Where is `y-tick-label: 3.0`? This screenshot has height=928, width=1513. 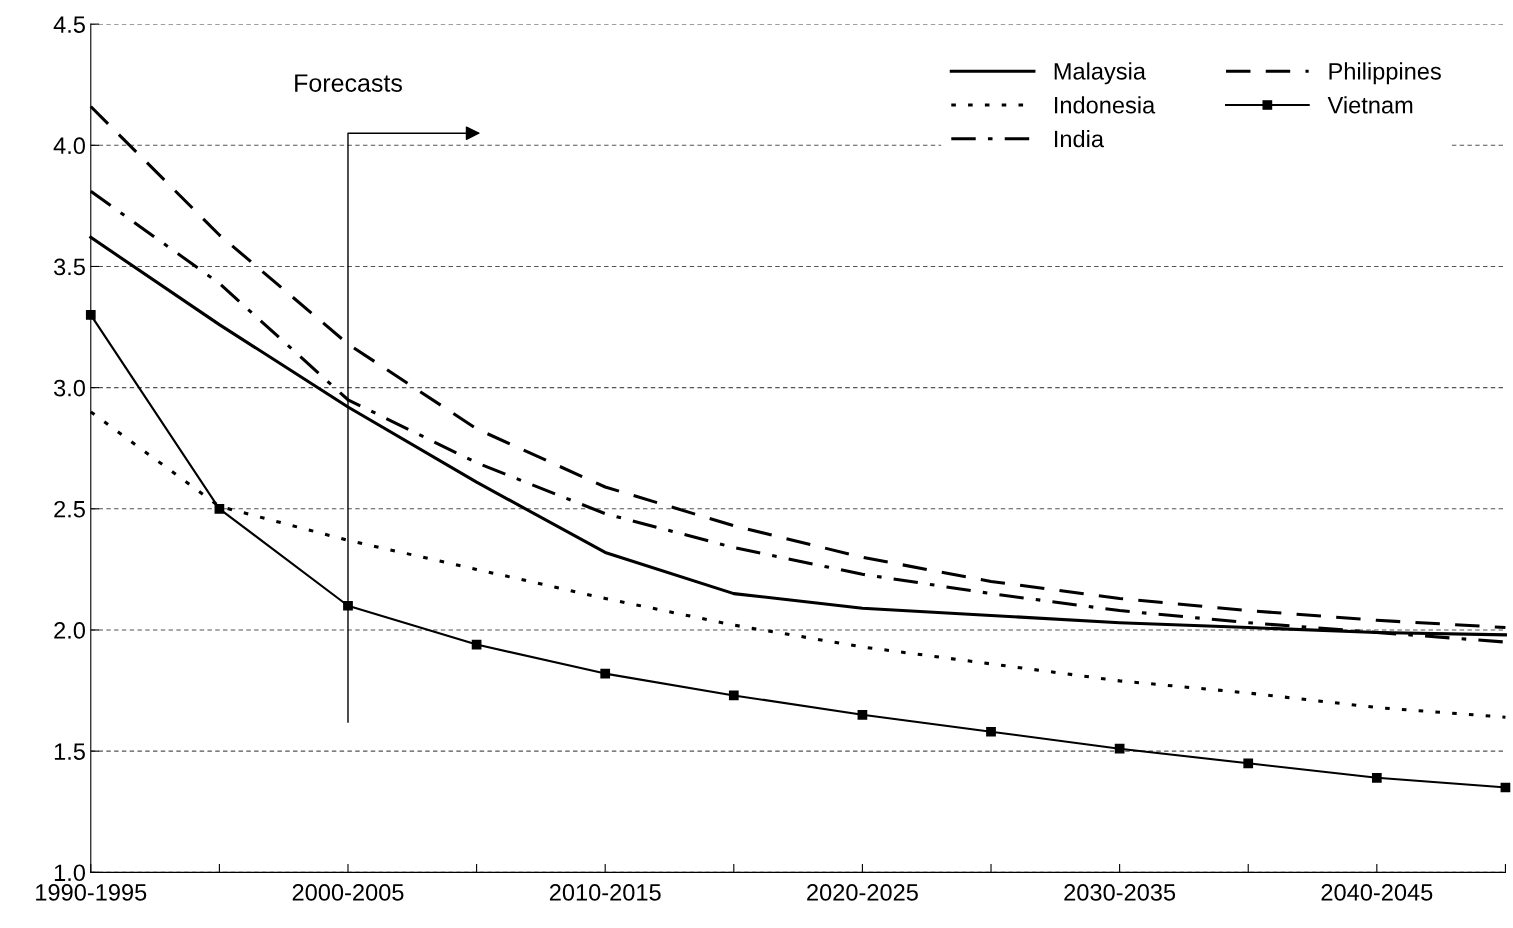 y-tick-label: 3.0 is located at coordinates (69, 388).